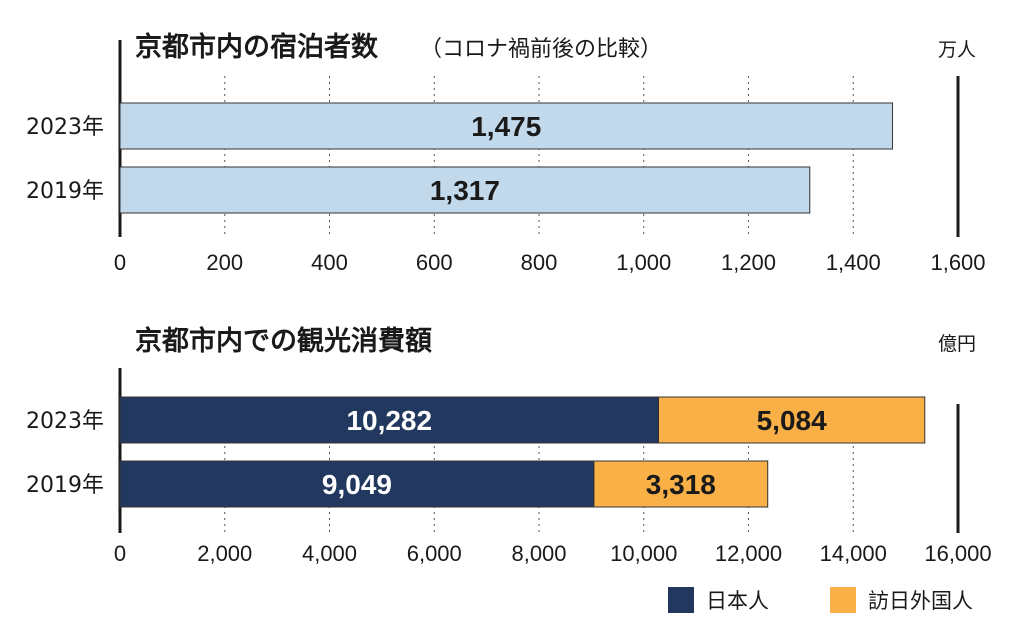 This screenshot has width=1024, height=631. Describe the element at coordinates (853, 262) in the screenshot. I see `tick-label: 1,400` at that location.